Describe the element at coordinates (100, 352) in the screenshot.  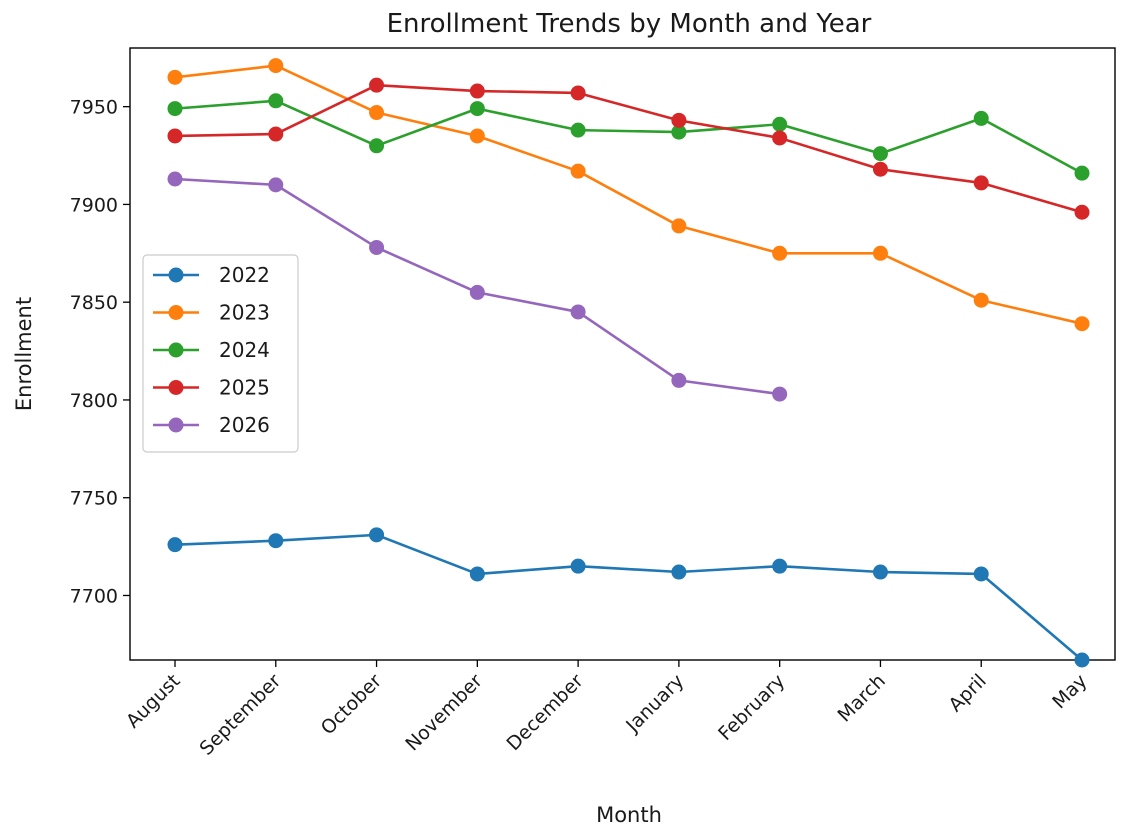
I see `y-axis: 7700 7750 7800 7850 7900 7950` at that location.